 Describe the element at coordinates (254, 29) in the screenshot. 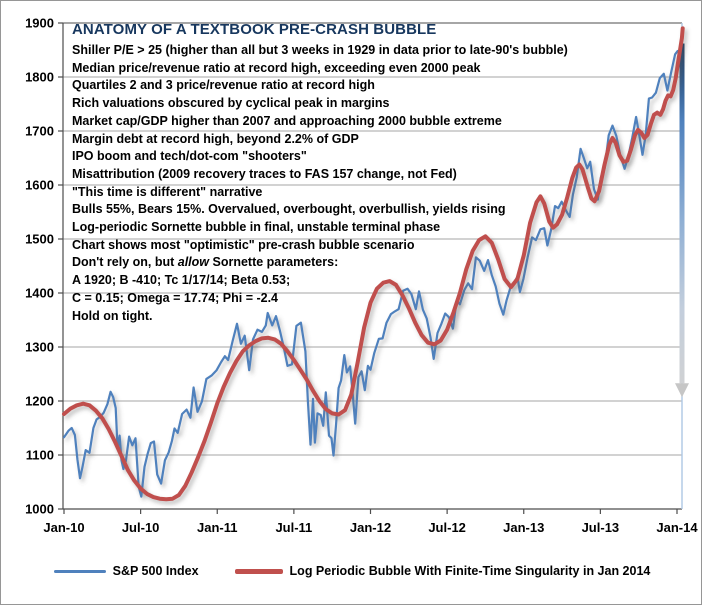

I see `chart-title: ANATOMY OF A TEXTBOOK PRE-CRASH BUBBLE` at that location.